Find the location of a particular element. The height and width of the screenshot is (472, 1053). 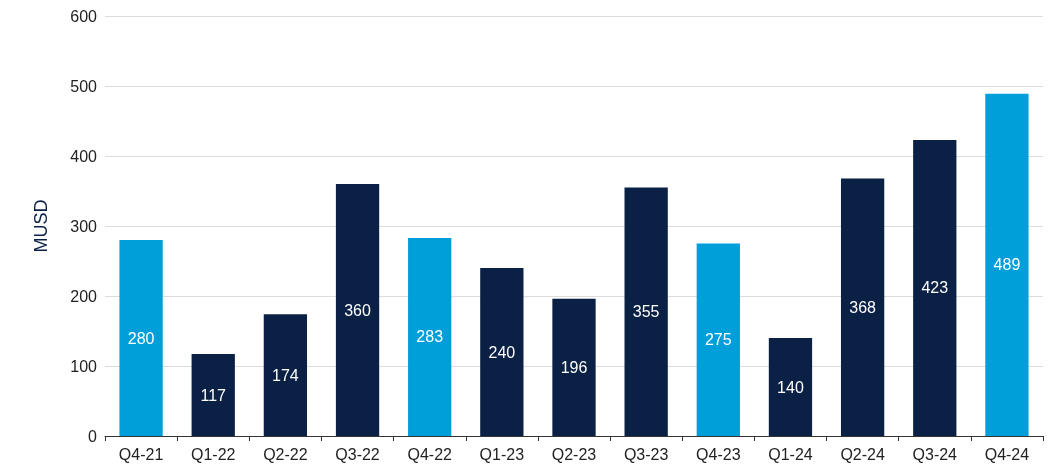

data-label: 117 is located at coordinates (213, 395).